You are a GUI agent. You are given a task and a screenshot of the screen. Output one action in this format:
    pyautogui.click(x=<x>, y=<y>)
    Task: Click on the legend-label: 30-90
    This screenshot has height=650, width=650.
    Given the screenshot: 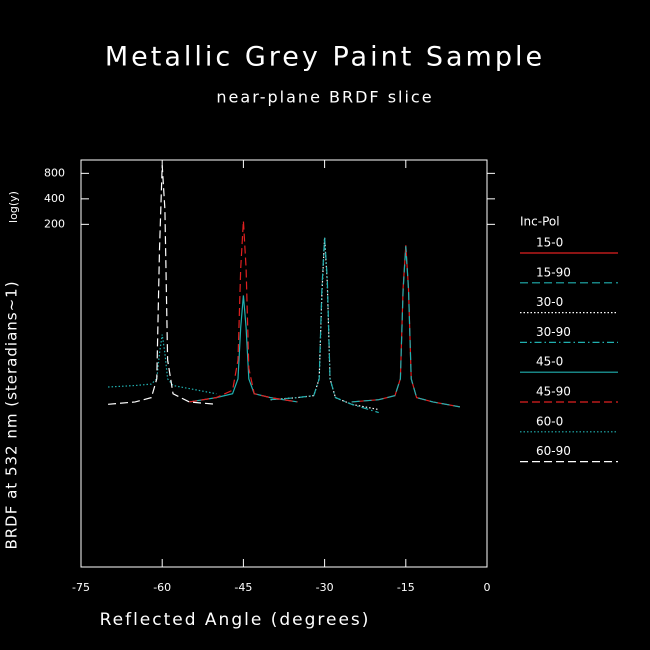 What is the action you would take?
    pyautogui.click(x=553, y=332)
    